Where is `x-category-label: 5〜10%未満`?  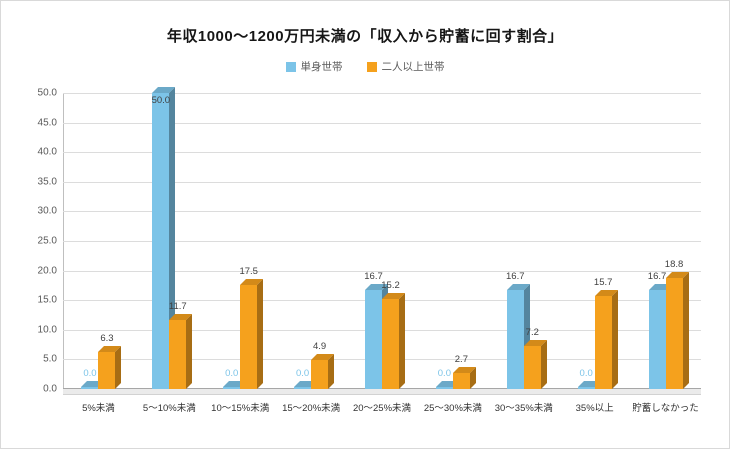
x-category-label: 5〜10%未満 is located at coordinates (169, 408).